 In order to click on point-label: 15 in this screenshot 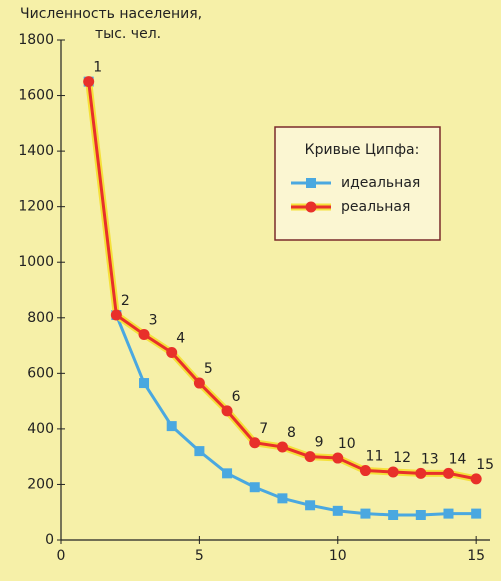, I will do `click(485, 465)`.